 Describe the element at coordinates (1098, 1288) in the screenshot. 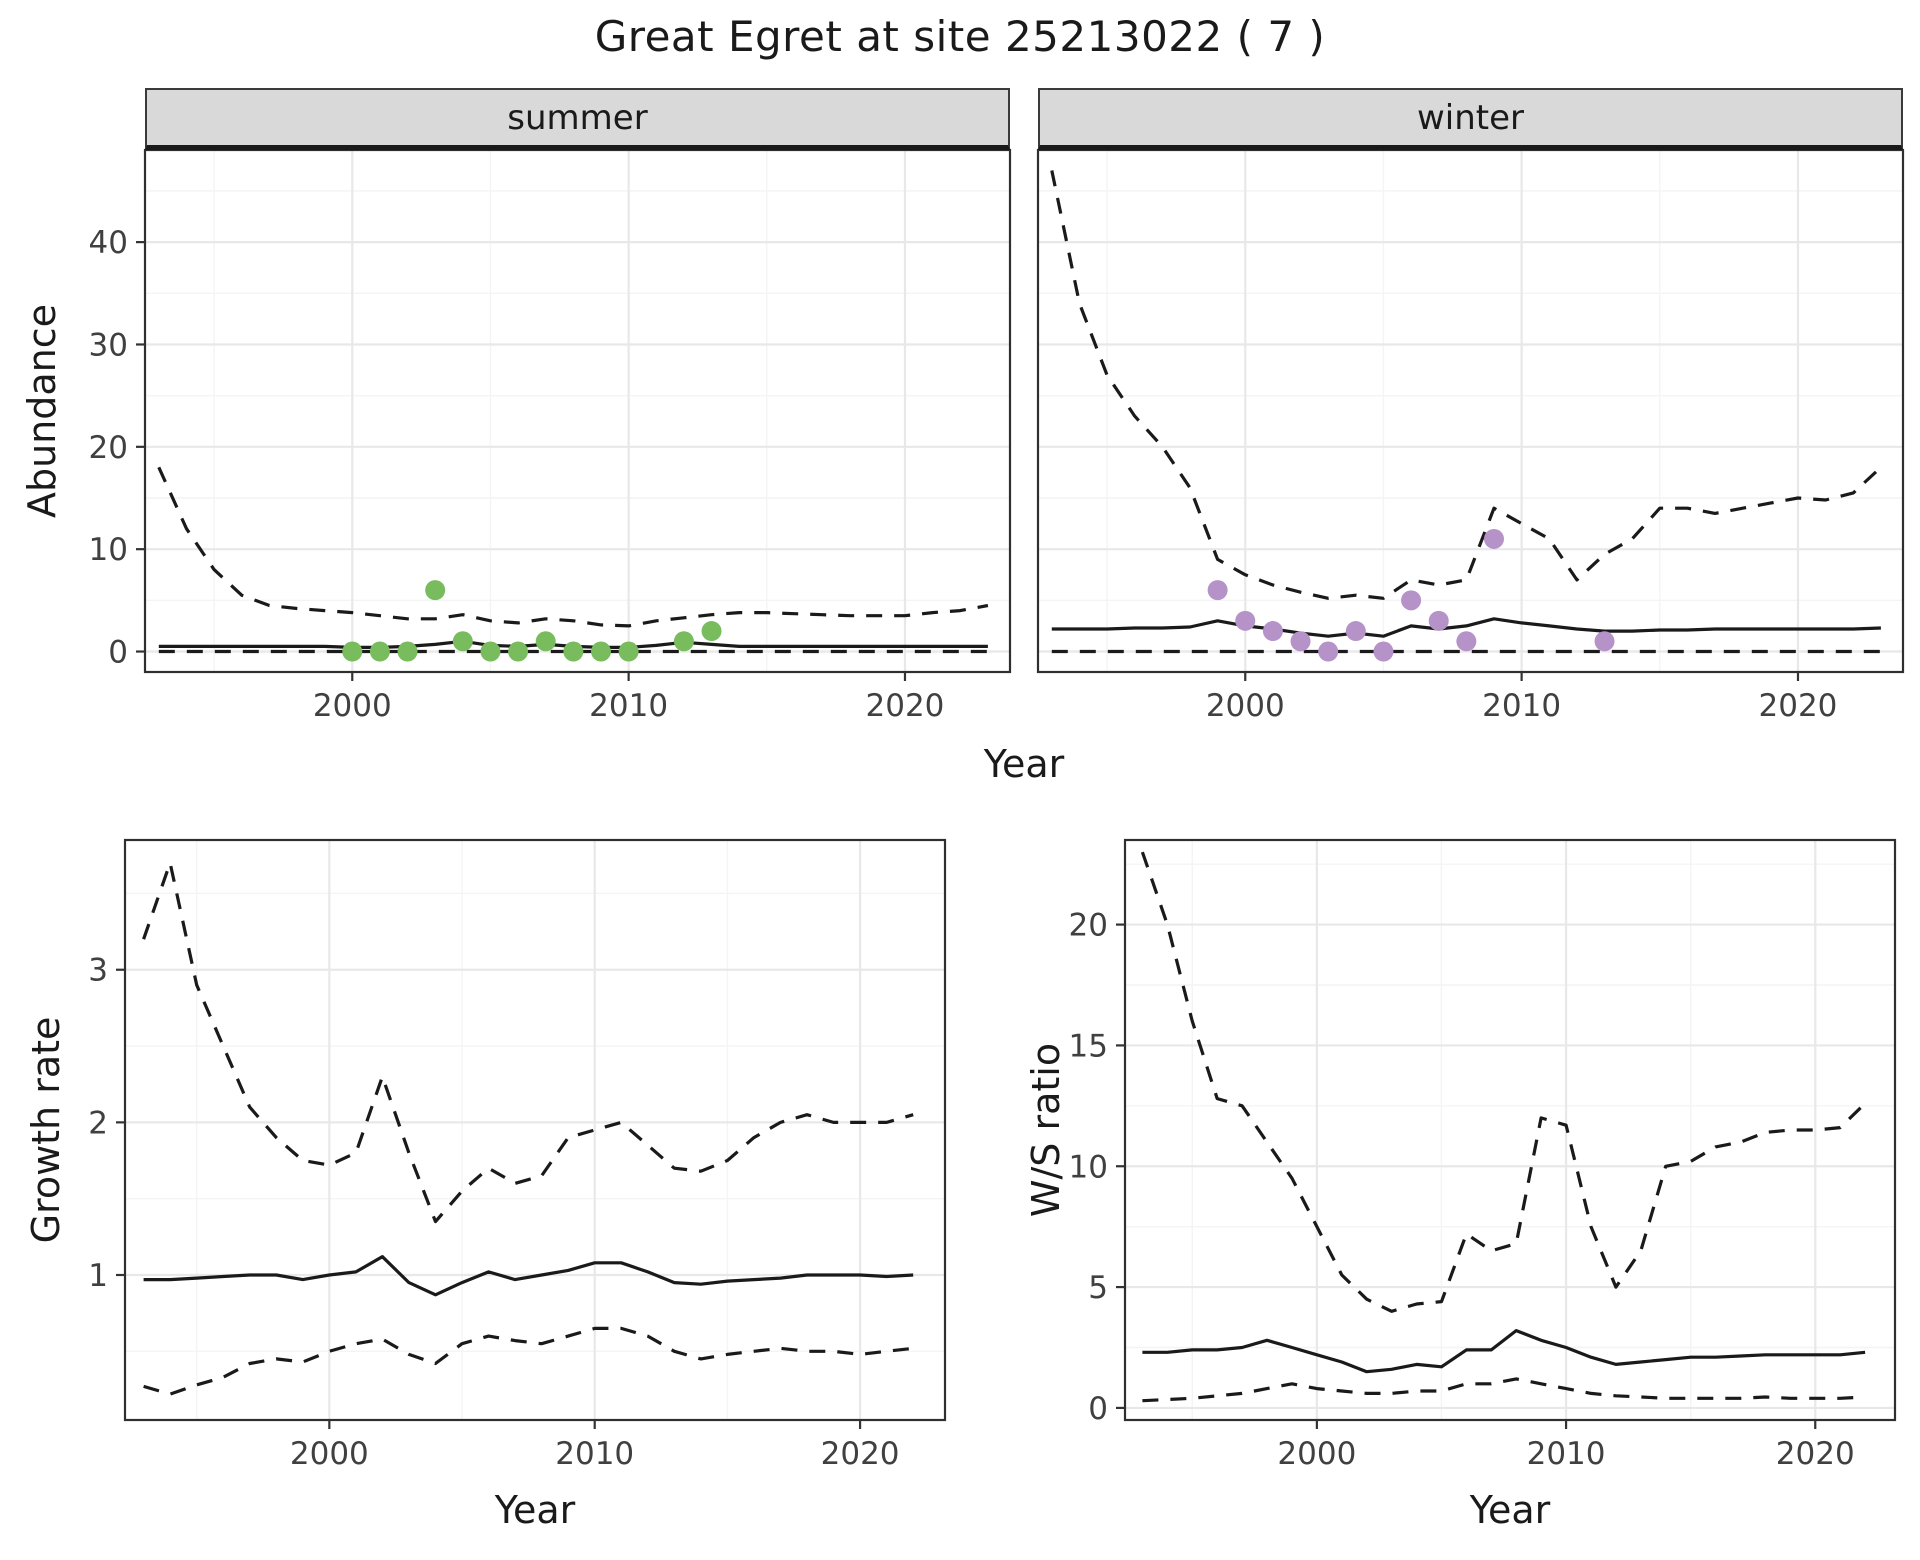

I see `ws-ratio-y-tick-label: 5` at that location.